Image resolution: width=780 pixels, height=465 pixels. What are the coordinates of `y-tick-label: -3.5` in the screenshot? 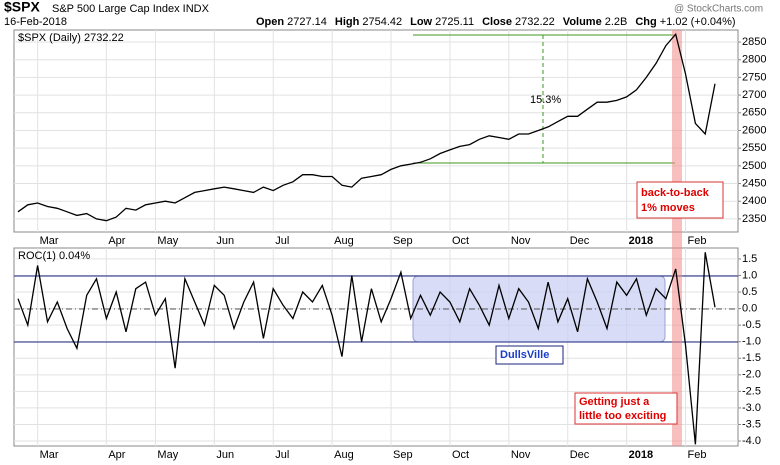 It's located at (751, 424).